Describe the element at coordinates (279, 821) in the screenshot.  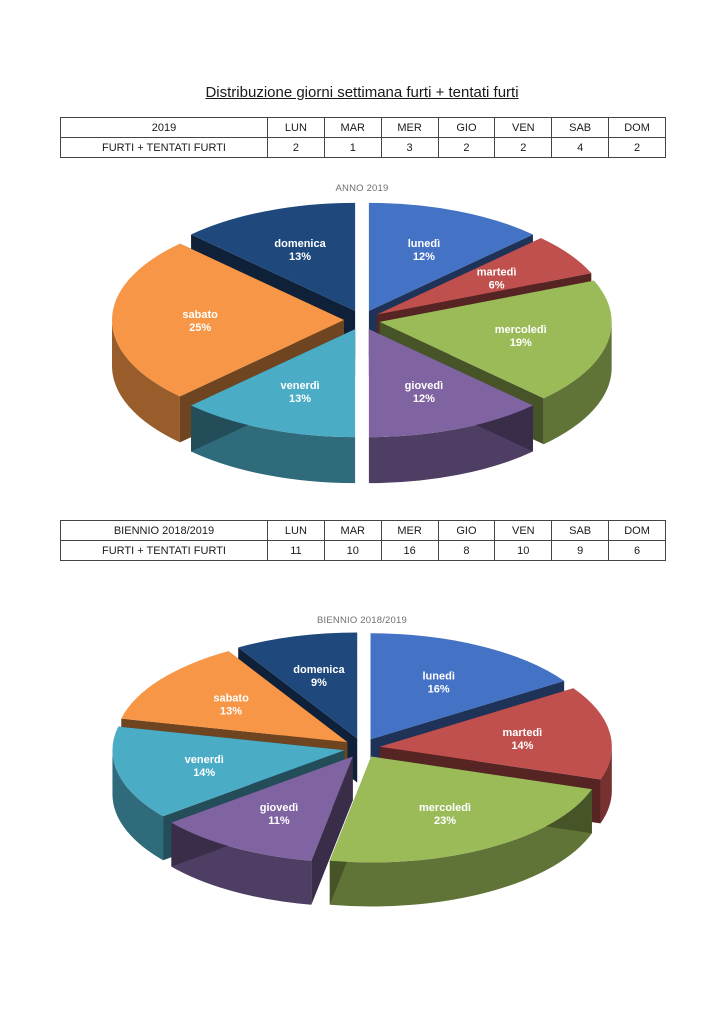
I see `slice-percent-giovedì: 11%` at that location.